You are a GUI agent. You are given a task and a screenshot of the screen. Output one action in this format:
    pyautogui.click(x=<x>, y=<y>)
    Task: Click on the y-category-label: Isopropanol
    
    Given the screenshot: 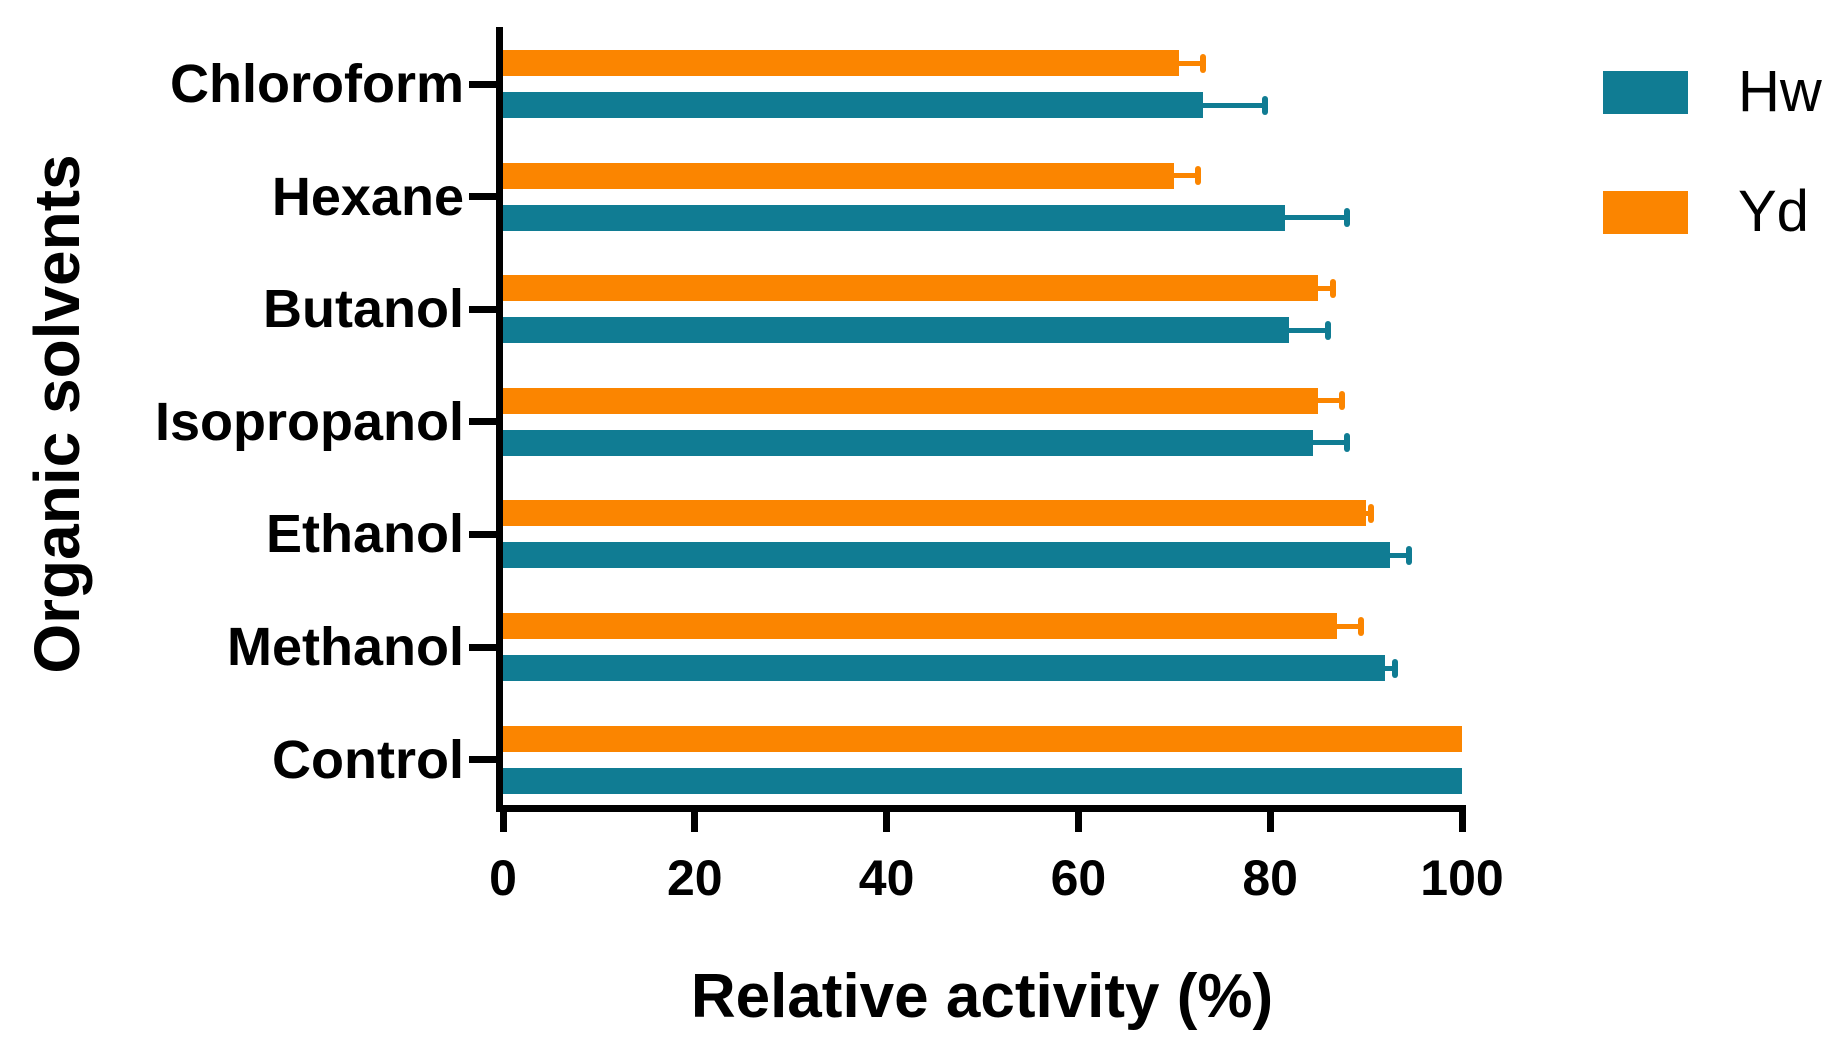 What is the action you would take?
    pyautogui.click(x=309, y=421)
    